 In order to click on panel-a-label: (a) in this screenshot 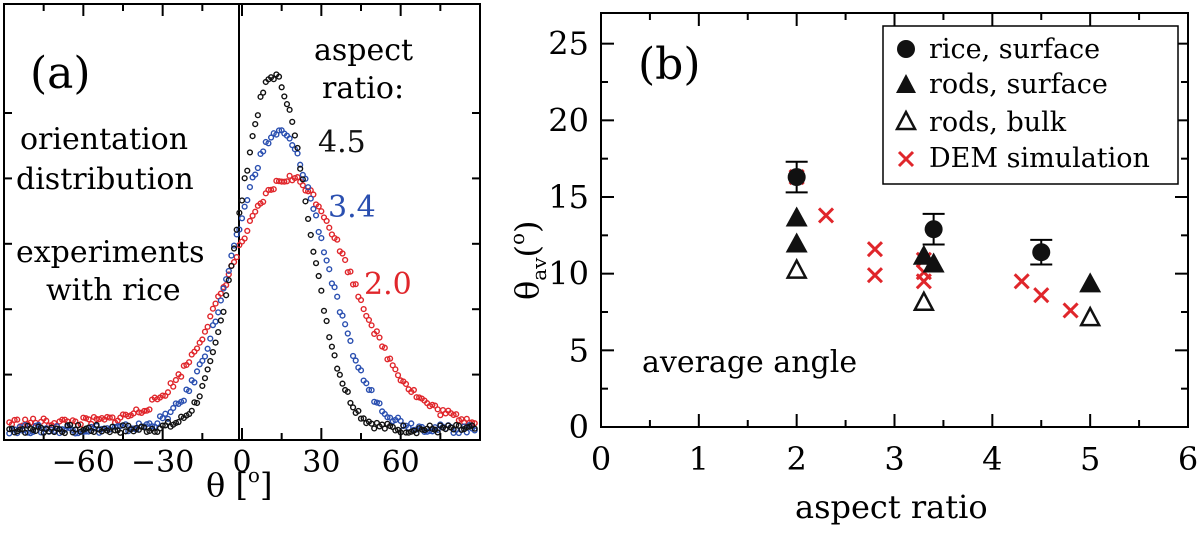, I will do `click(60, 73)`.